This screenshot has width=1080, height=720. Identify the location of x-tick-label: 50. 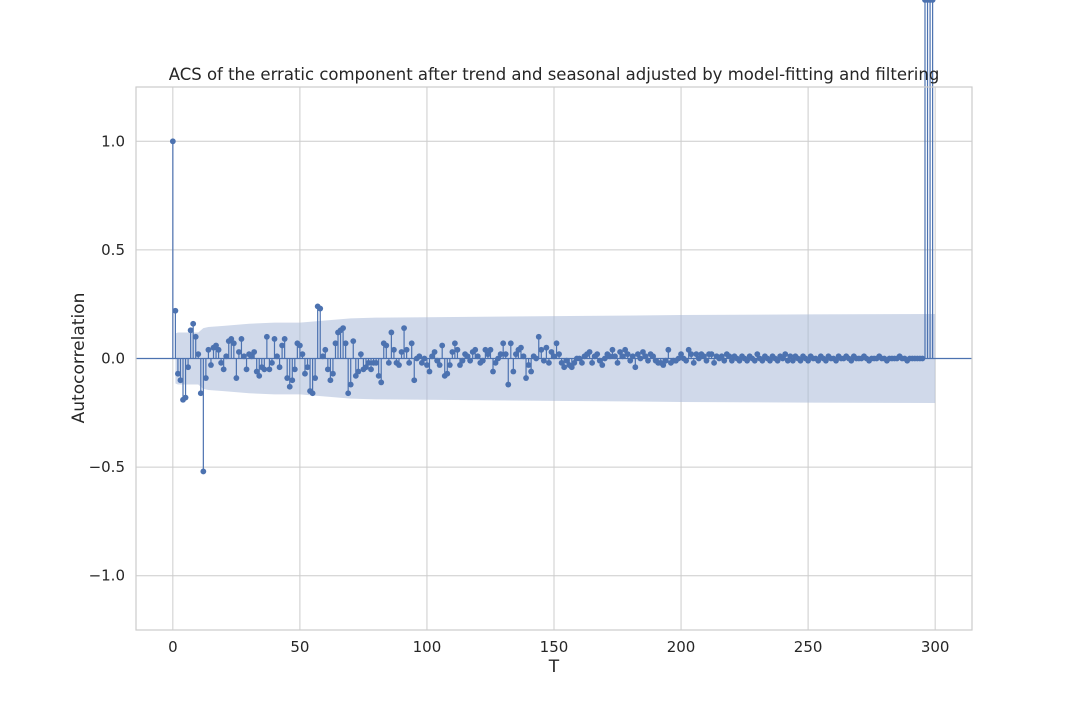
(299, 647).